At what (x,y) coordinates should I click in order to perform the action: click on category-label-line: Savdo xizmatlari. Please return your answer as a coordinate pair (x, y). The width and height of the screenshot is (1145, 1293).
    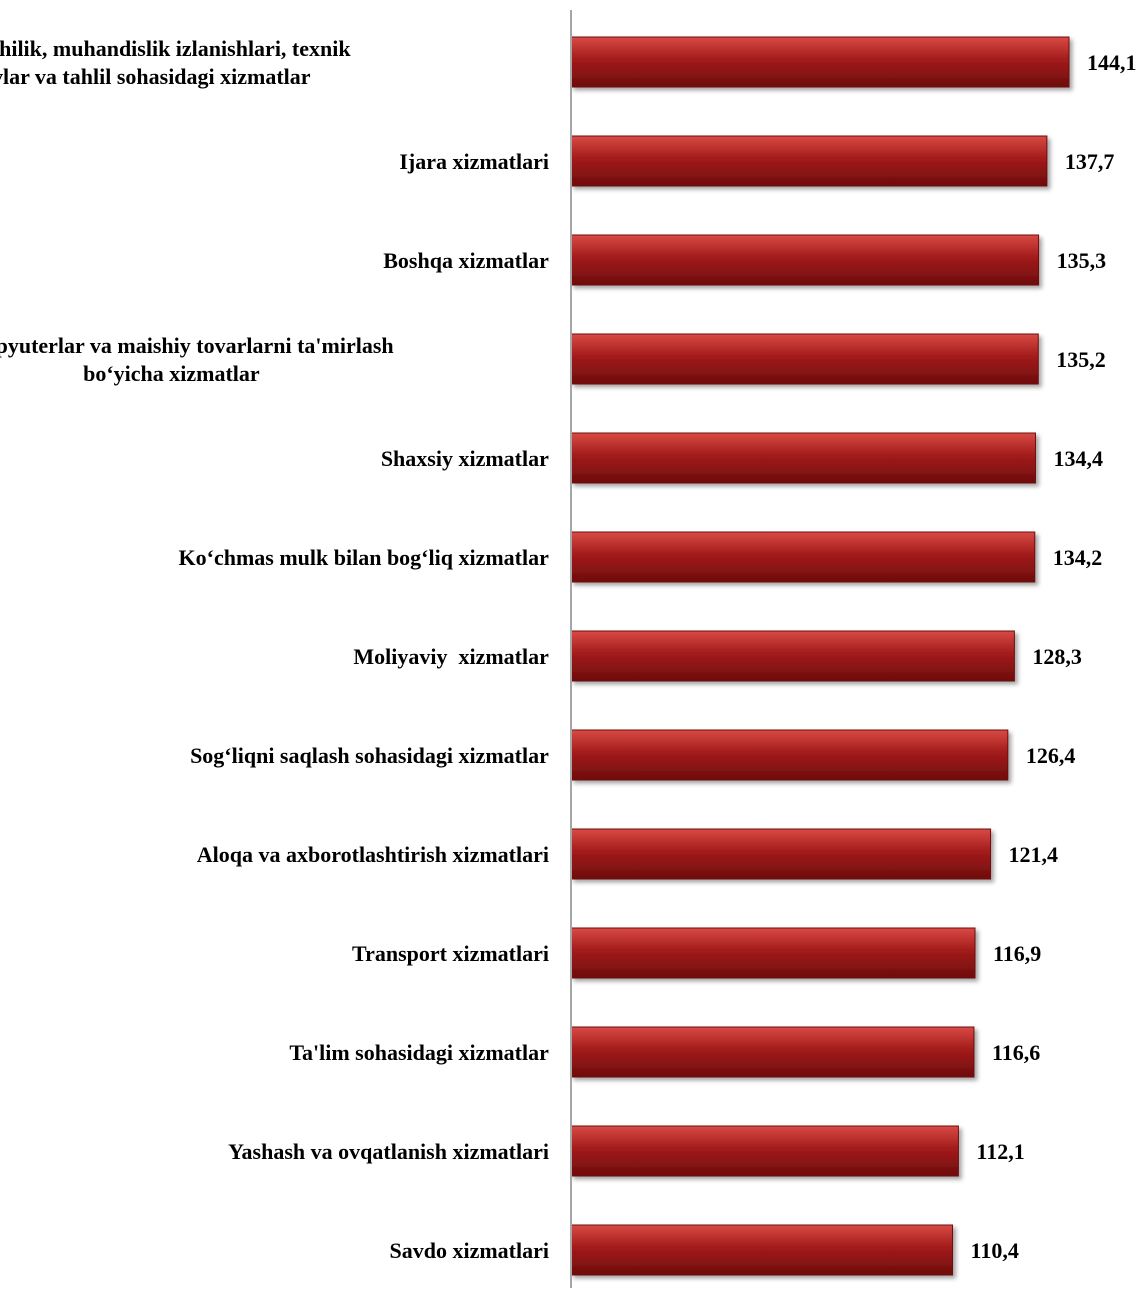
    Looking at the image, I should click on (470, 1250).